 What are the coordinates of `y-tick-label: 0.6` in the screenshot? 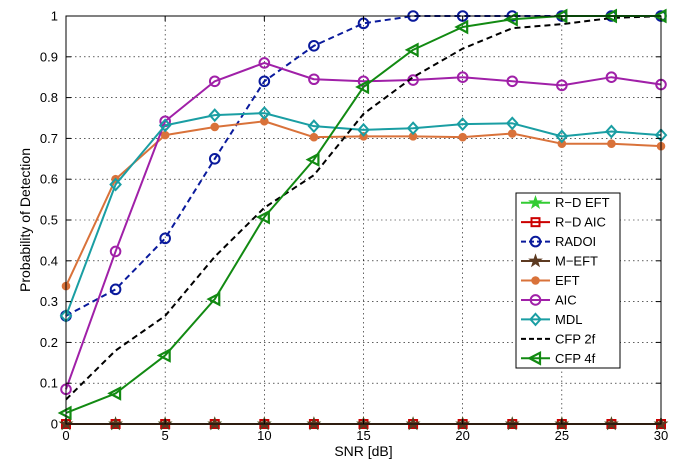 It's located at (49, 179).